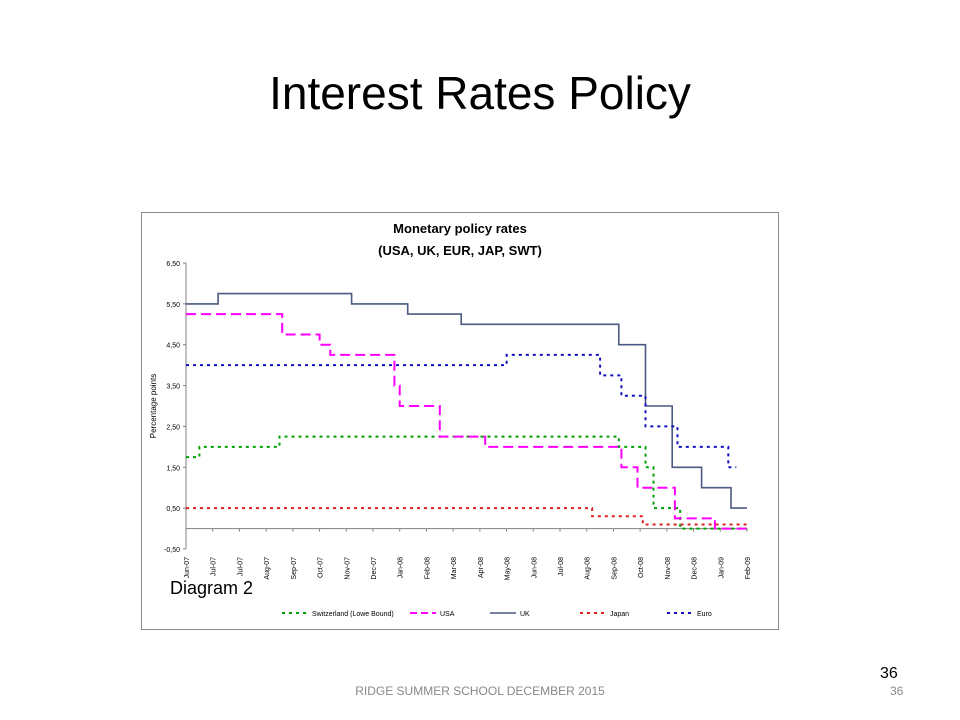 The image size is (960, 720). What do you see at coordinates (695, 568) in the screenshot?
I see `x-tick-label: Dec-08` at bounding box center [695, 568].